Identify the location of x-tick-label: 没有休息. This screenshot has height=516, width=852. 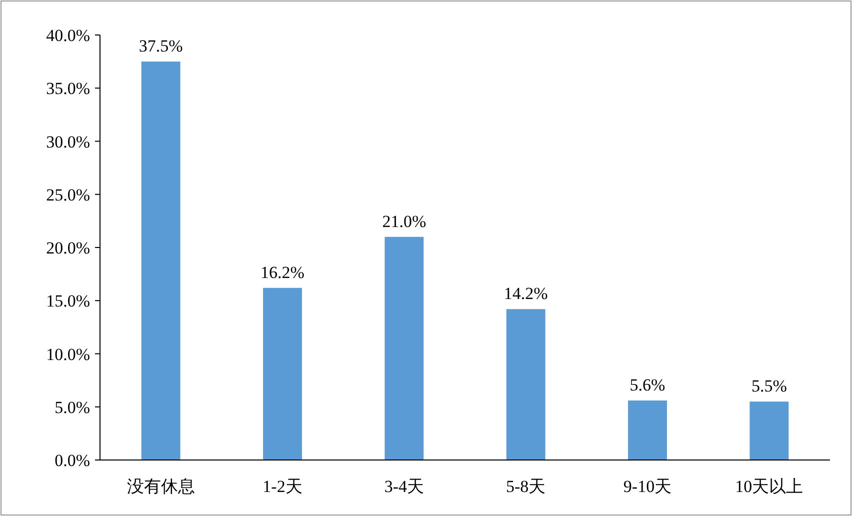
(160, 486).